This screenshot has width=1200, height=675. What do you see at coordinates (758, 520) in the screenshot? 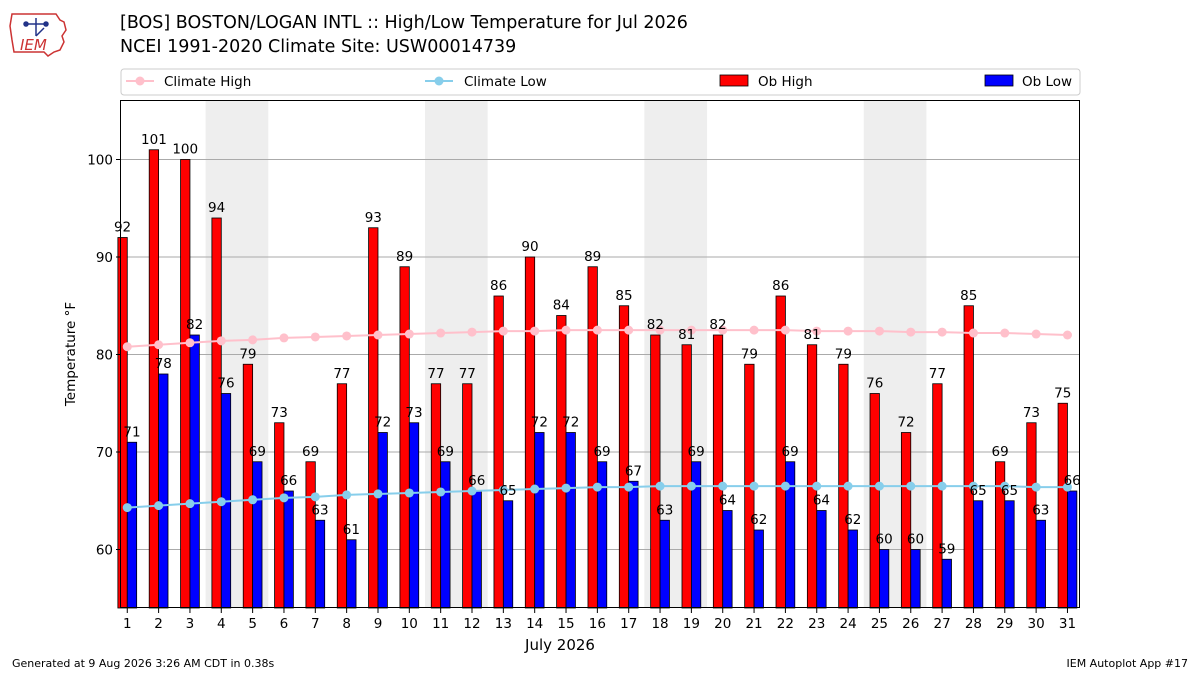
I see `ob-low-label: 62` at bounding box center [758, 520].